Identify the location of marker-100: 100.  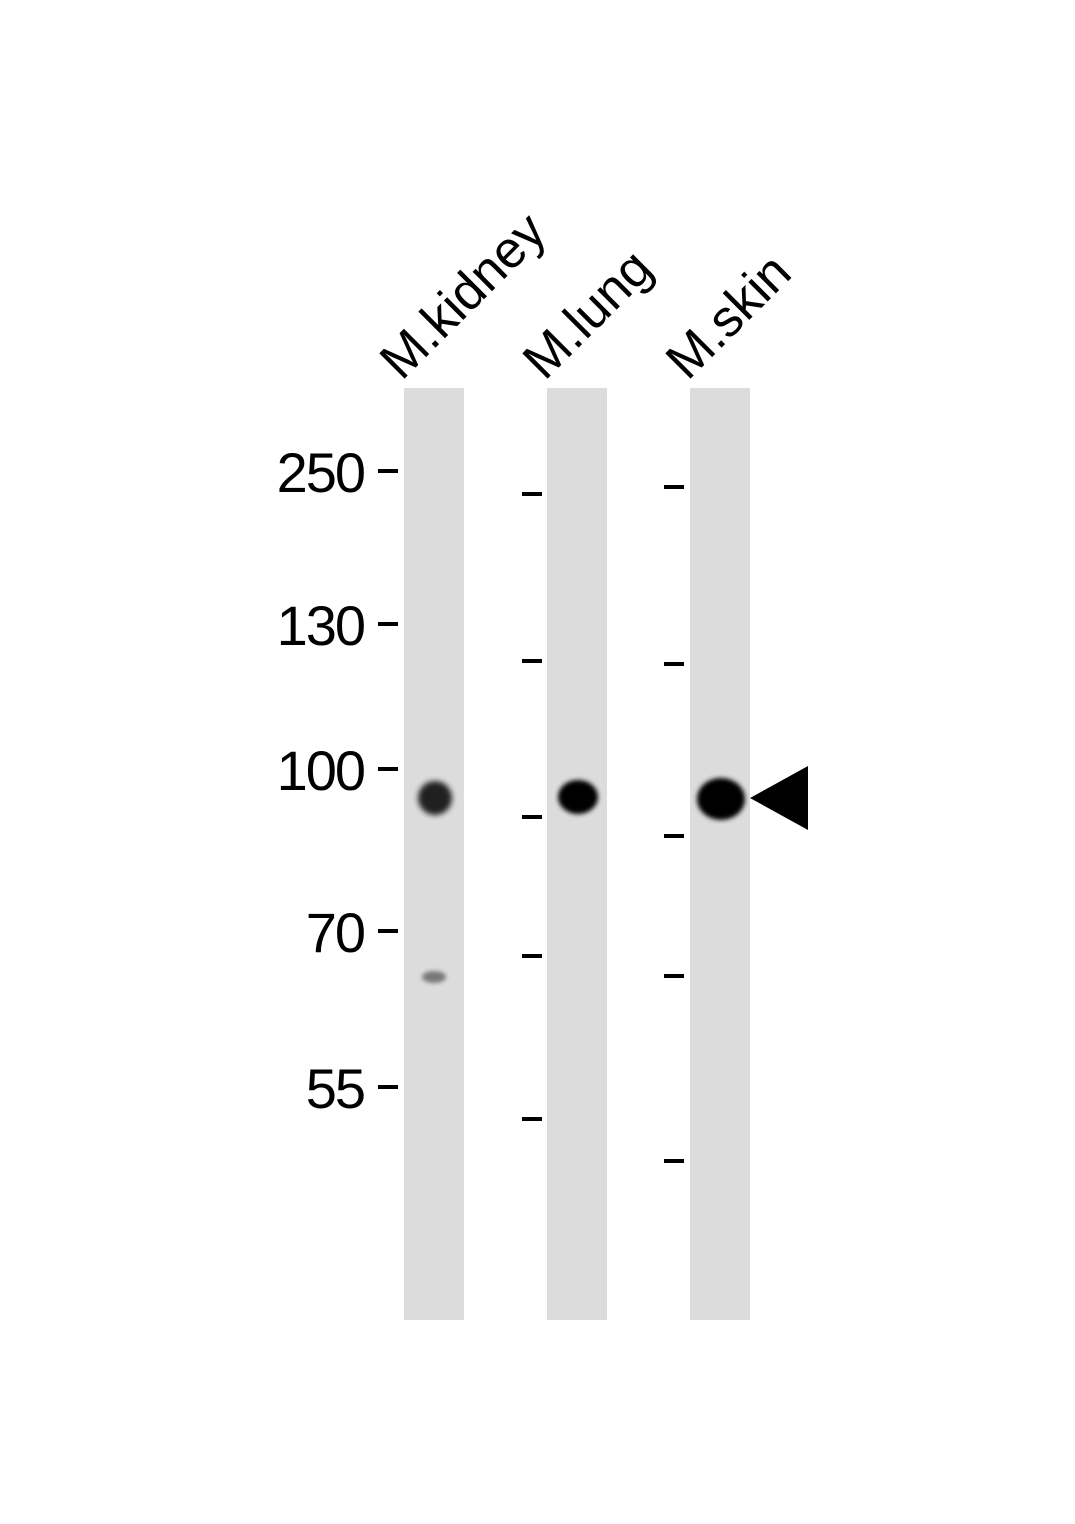
(321, 770).